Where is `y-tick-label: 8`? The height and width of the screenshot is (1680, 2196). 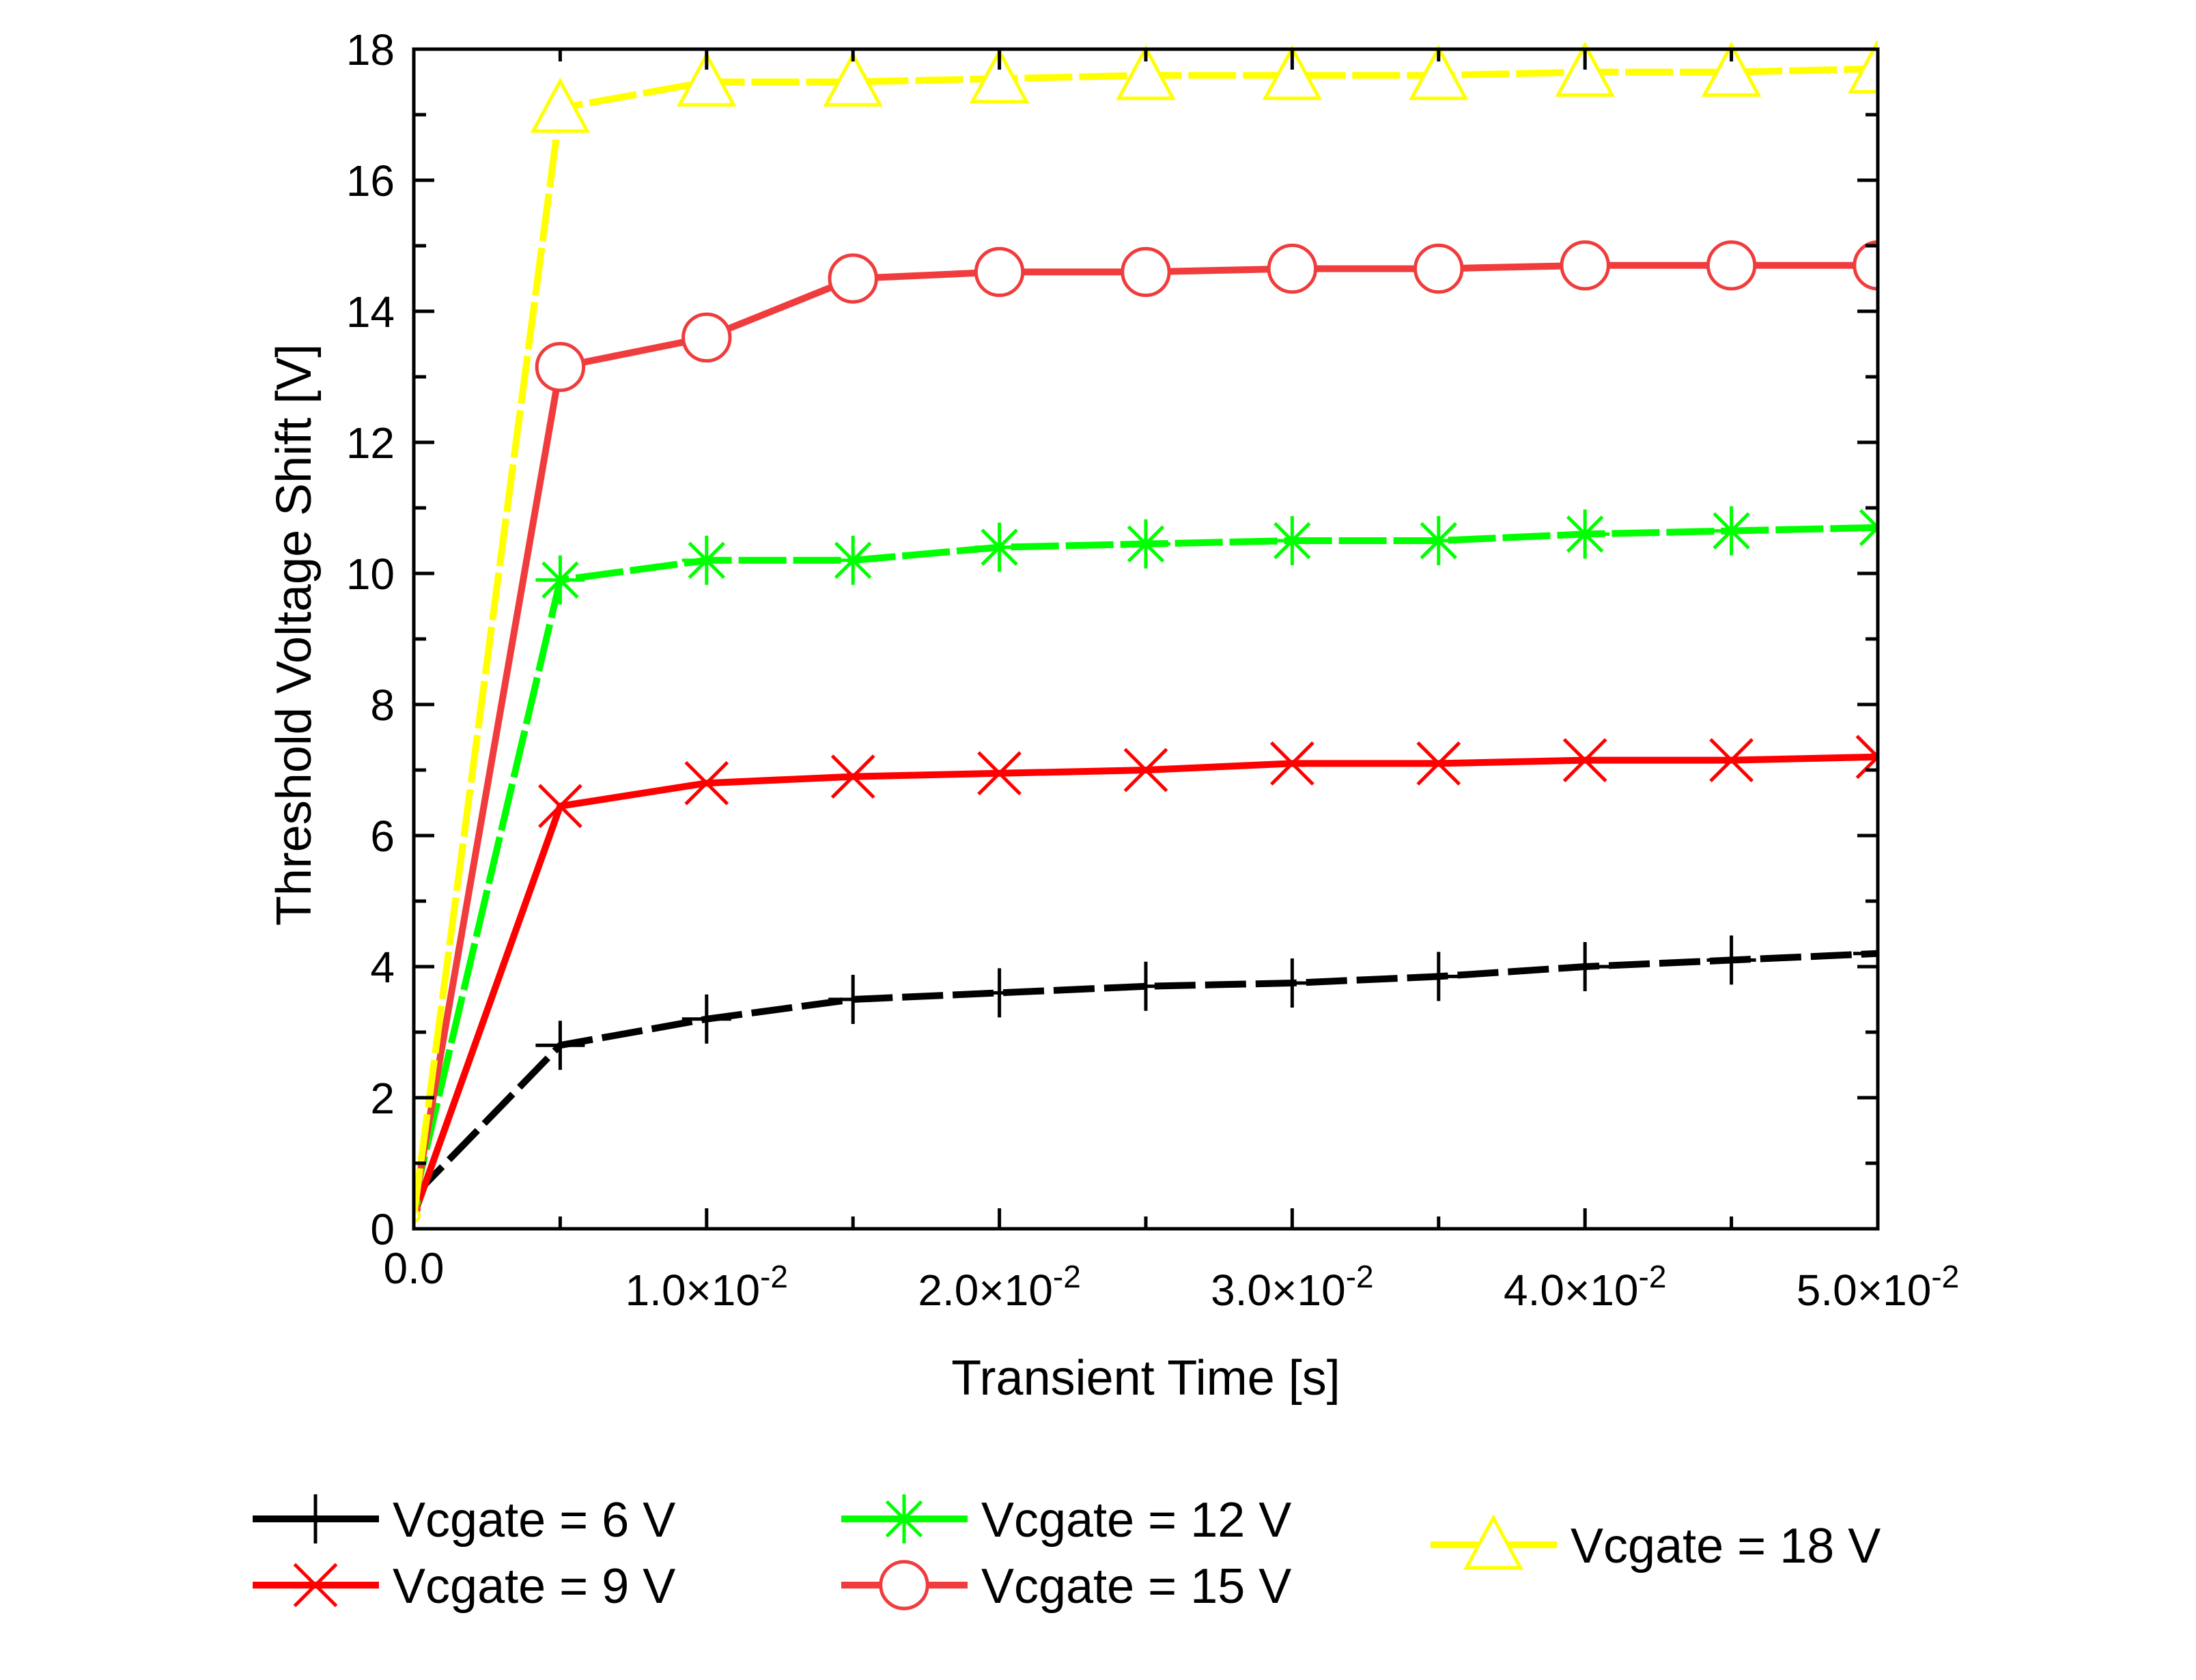 y-tick-label: 8 is located at coordinates (382, 705).